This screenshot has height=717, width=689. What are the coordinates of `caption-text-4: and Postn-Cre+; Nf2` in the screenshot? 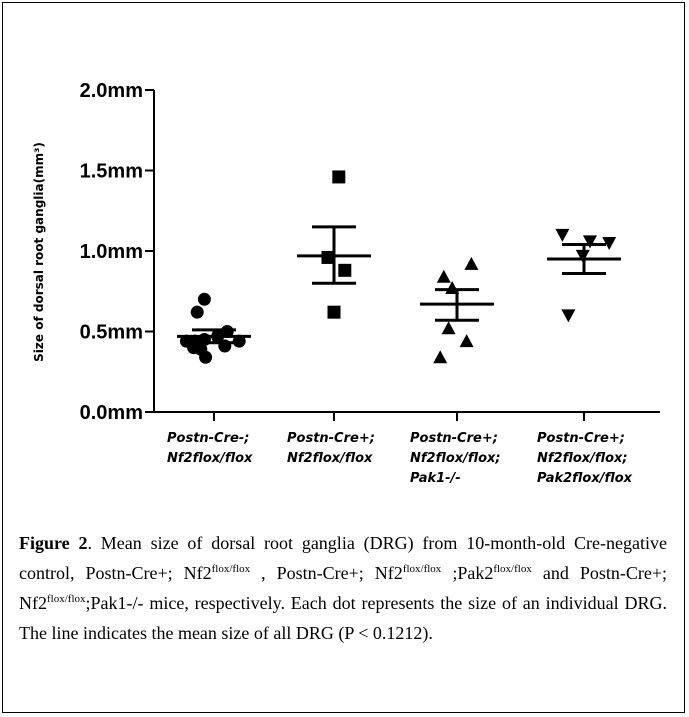 It's located at (343, 588).